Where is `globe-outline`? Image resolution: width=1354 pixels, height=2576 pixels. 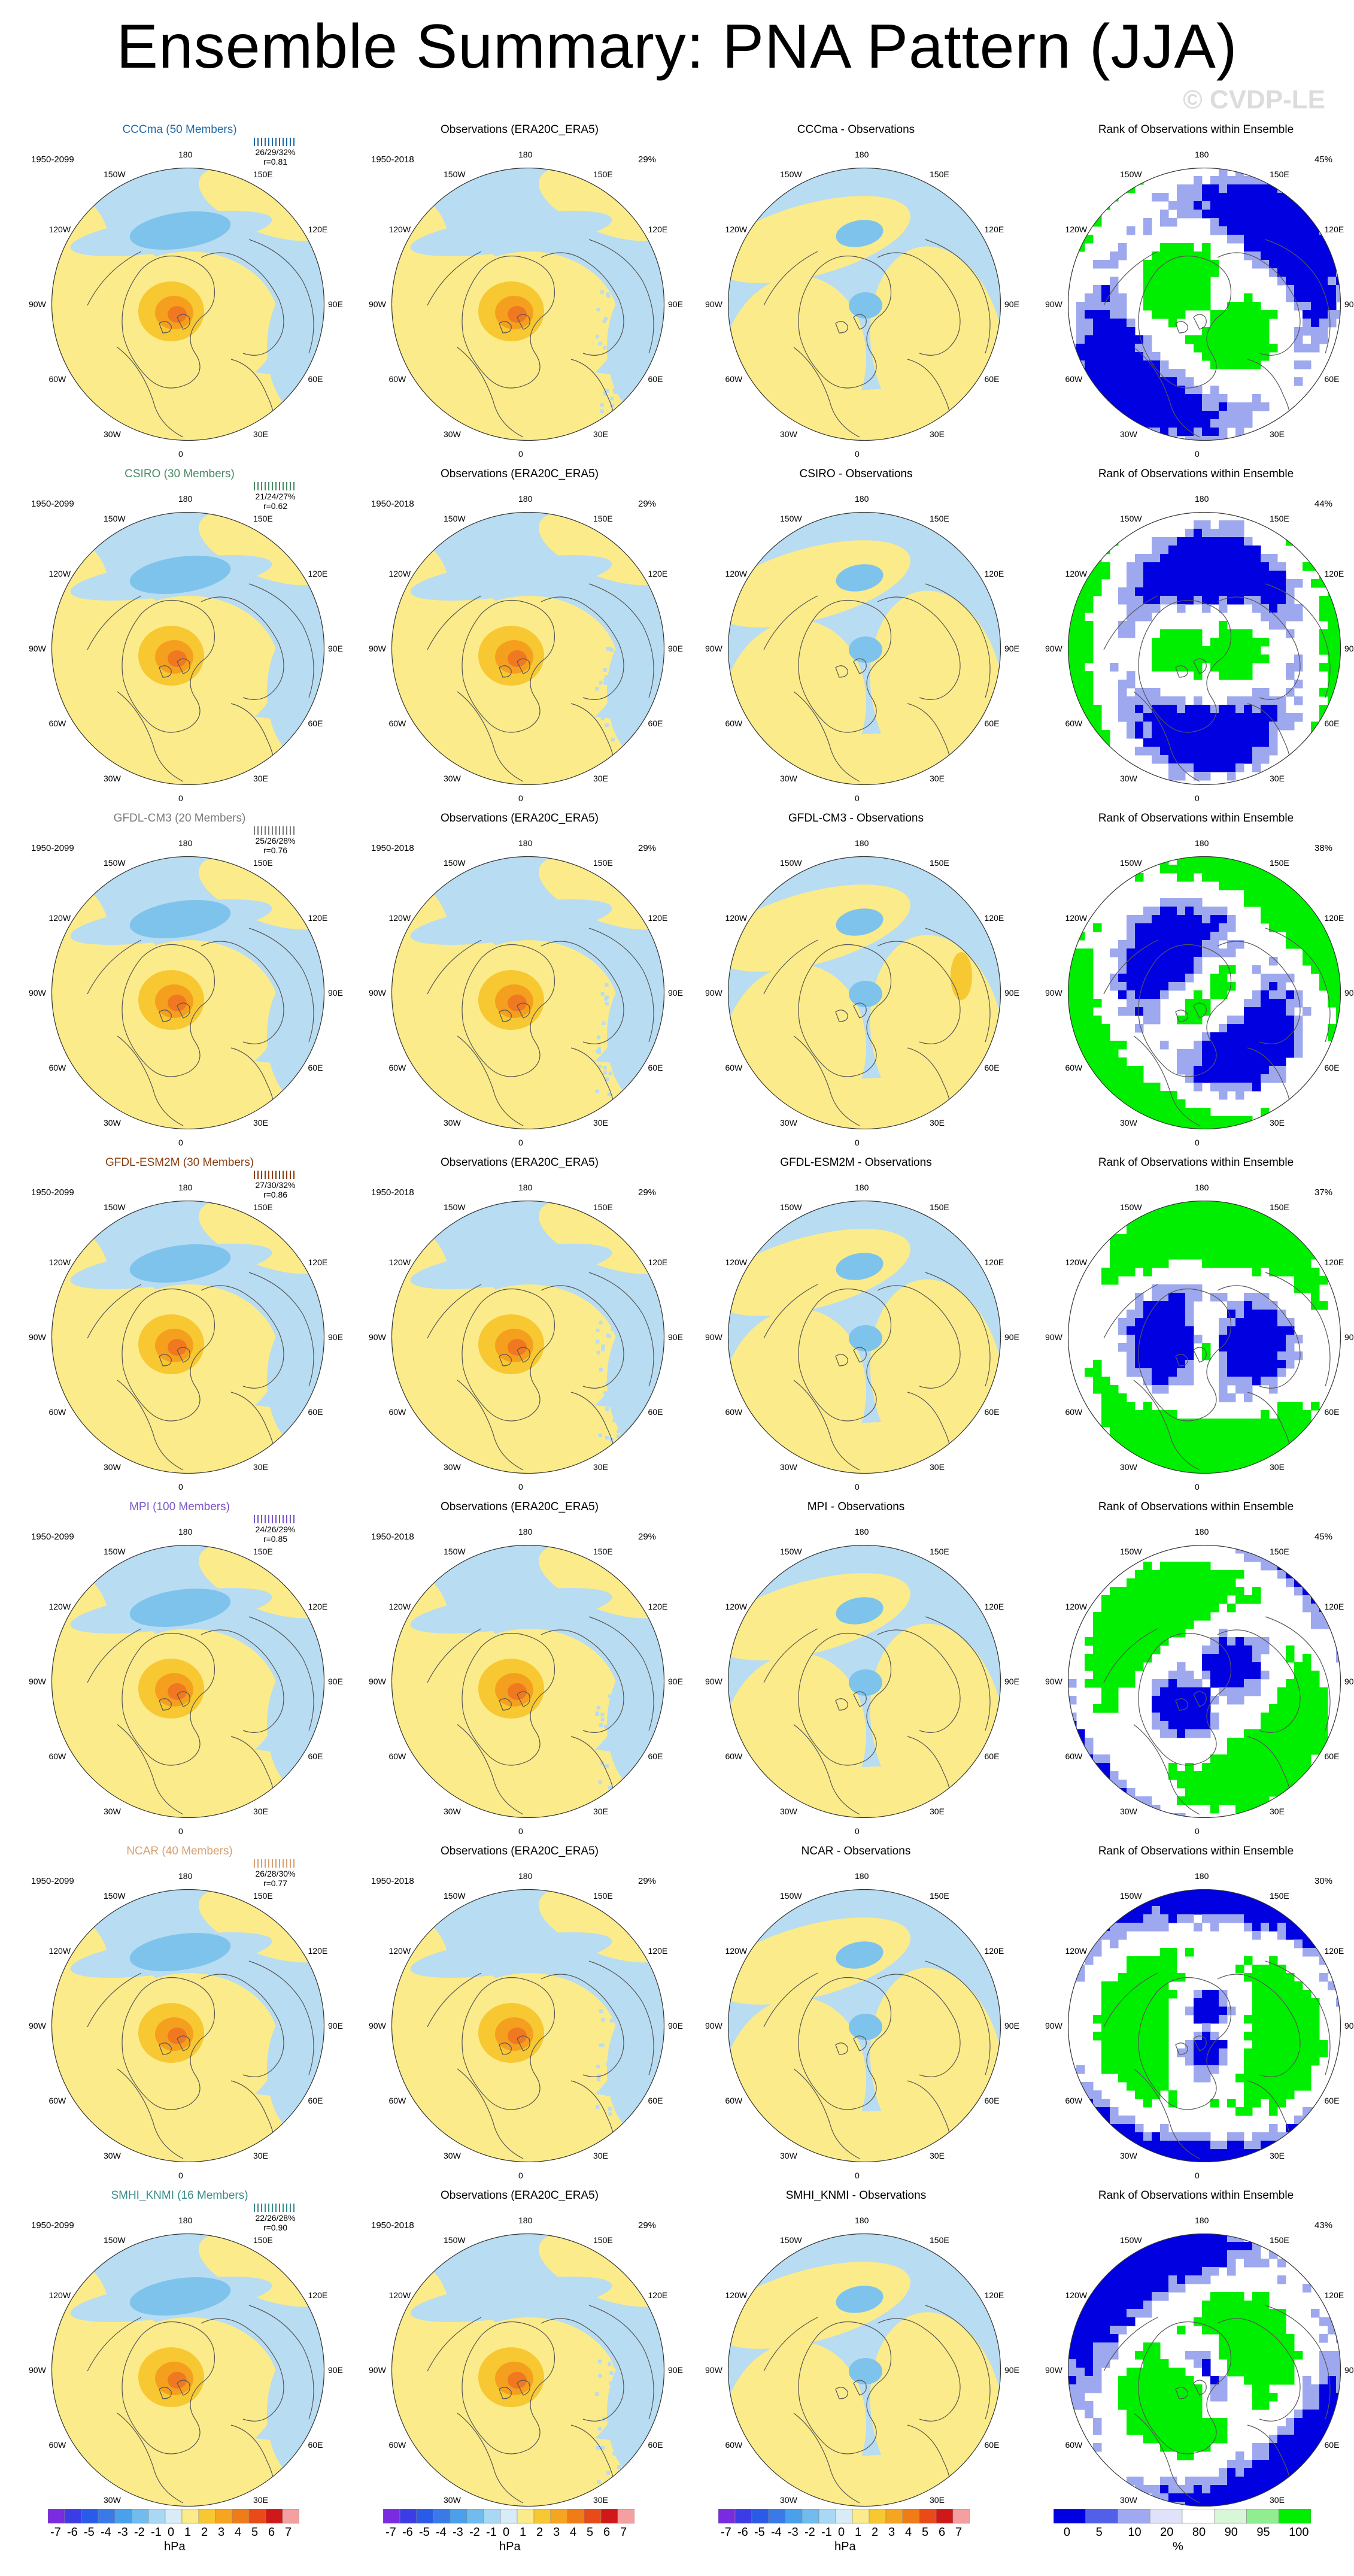 globe-outline is located at coordinates (864, 992).